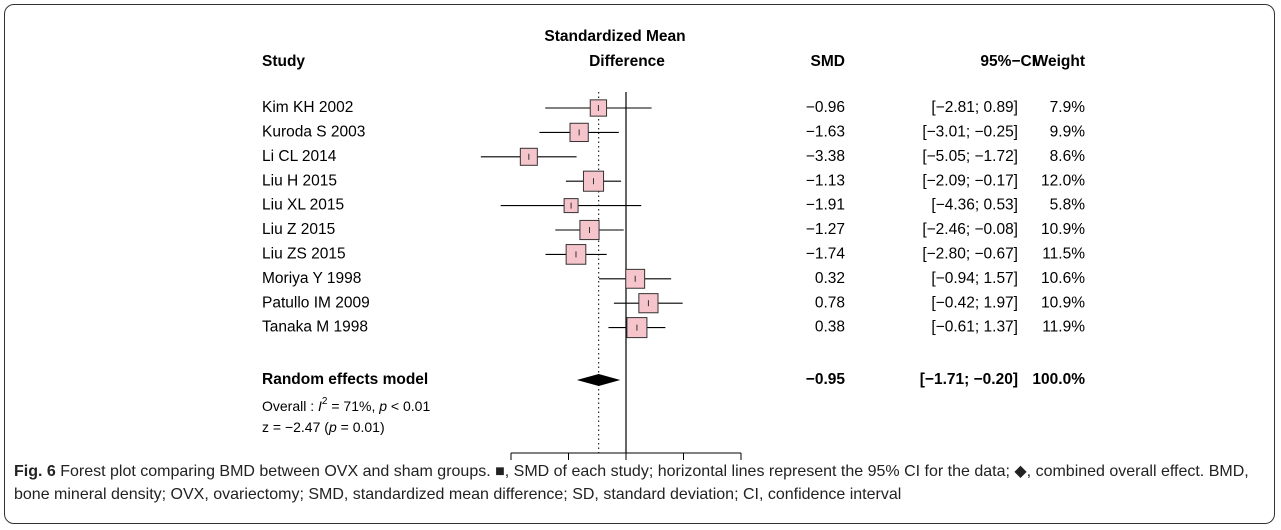 The height and width of the screenshot is (530, 1281). Describe the element at coordinates (313, 131) in the screenshot. I see `study-label: Kuroda S 2003` at that location.